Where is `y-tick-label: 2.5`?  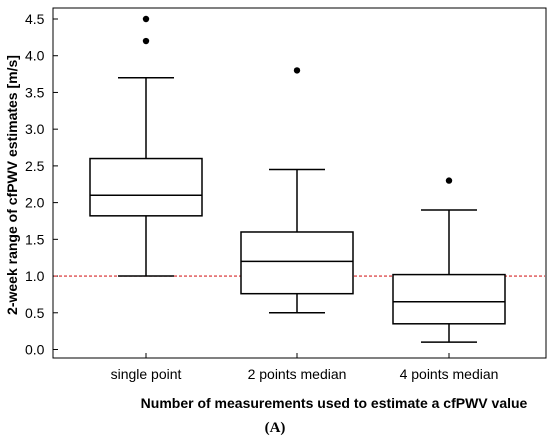 y-tick-label: 2.5 is located at coordinates (35, 166).